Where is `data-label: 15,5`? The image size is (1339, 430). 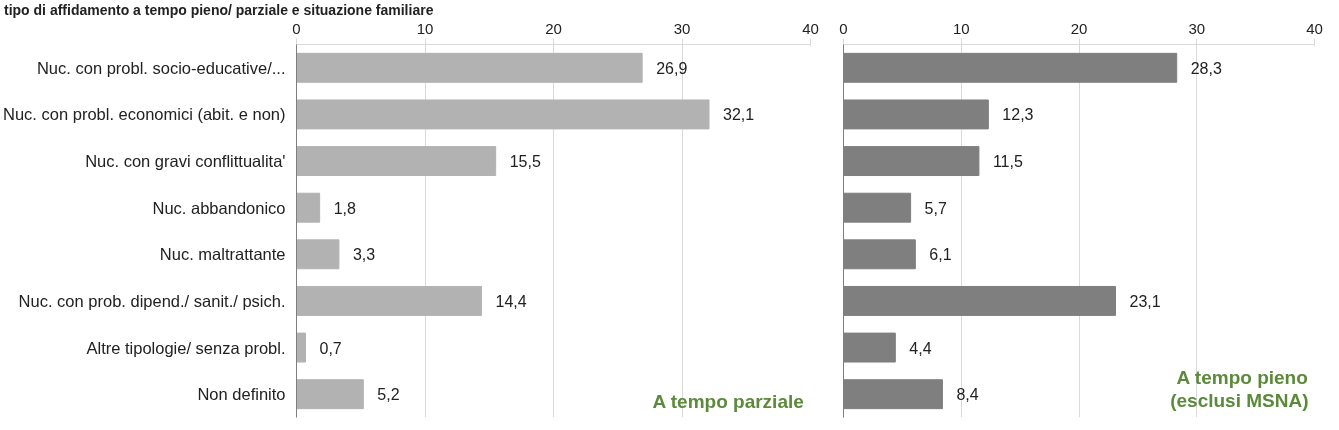
data-label: 15,5 is located at coordinates (525, 162).